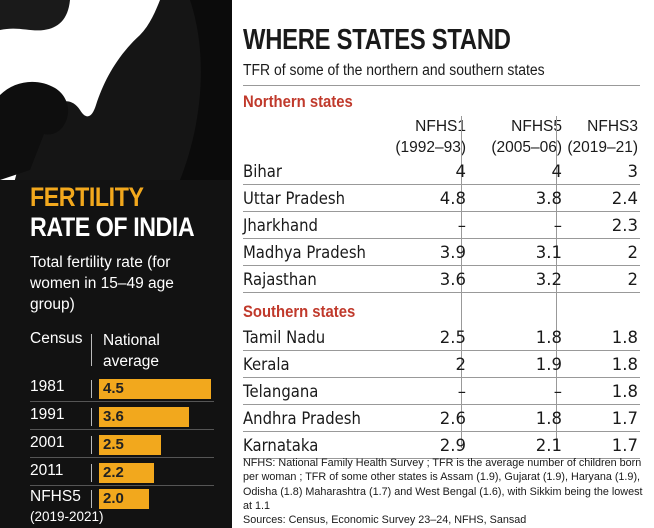  Describe the element at coordinates (281, 391) in the screenshot. I see `state-name: Telangana` at that location.